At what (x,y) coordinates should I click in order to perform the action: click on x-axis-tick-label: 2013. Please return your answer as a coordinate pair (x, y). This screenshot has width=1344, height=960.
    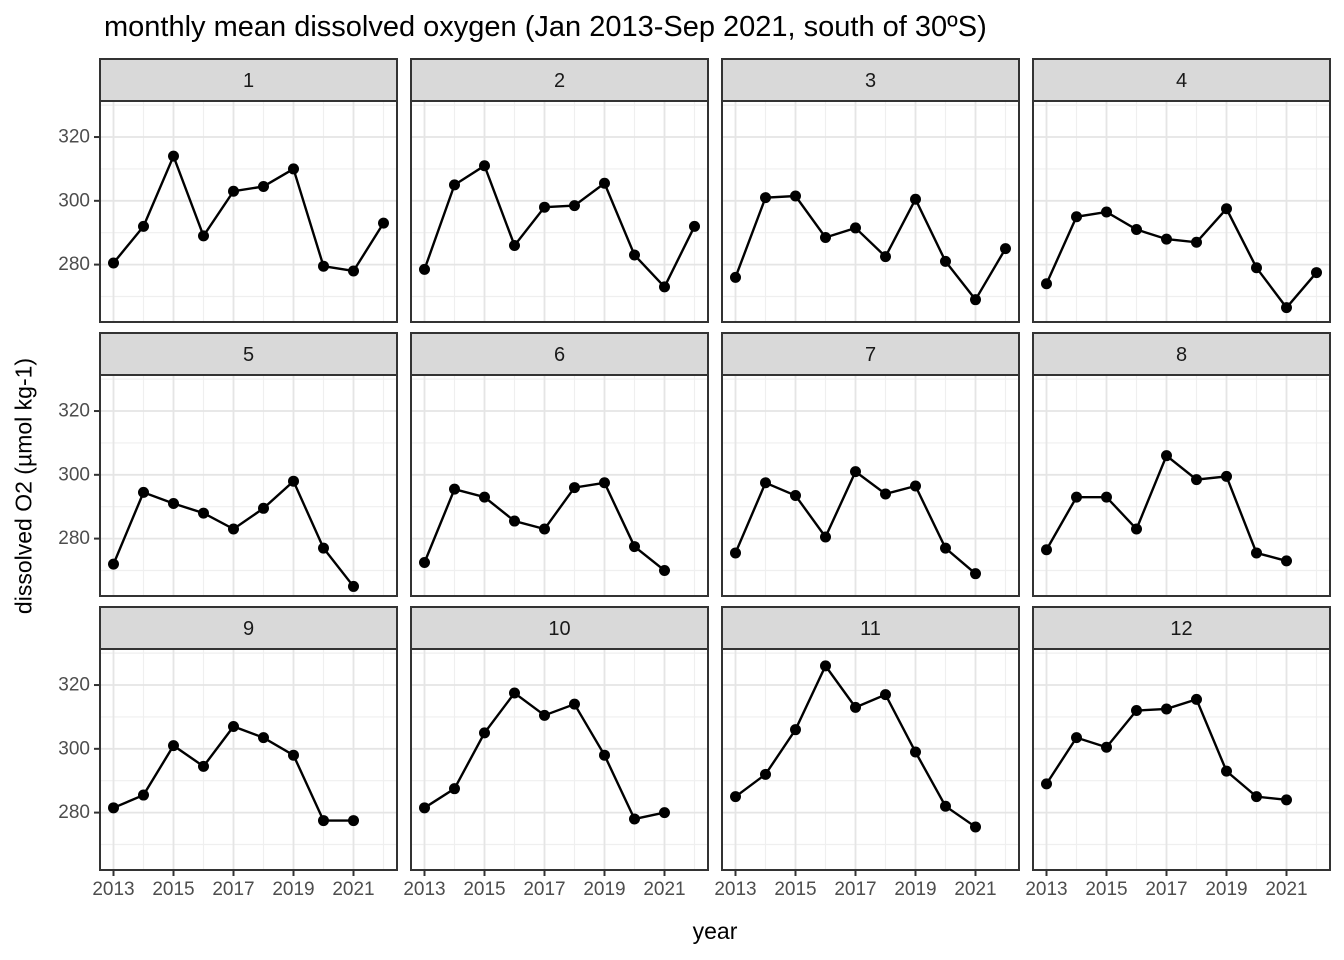
    Looking at the image, I should click on (735, 889).